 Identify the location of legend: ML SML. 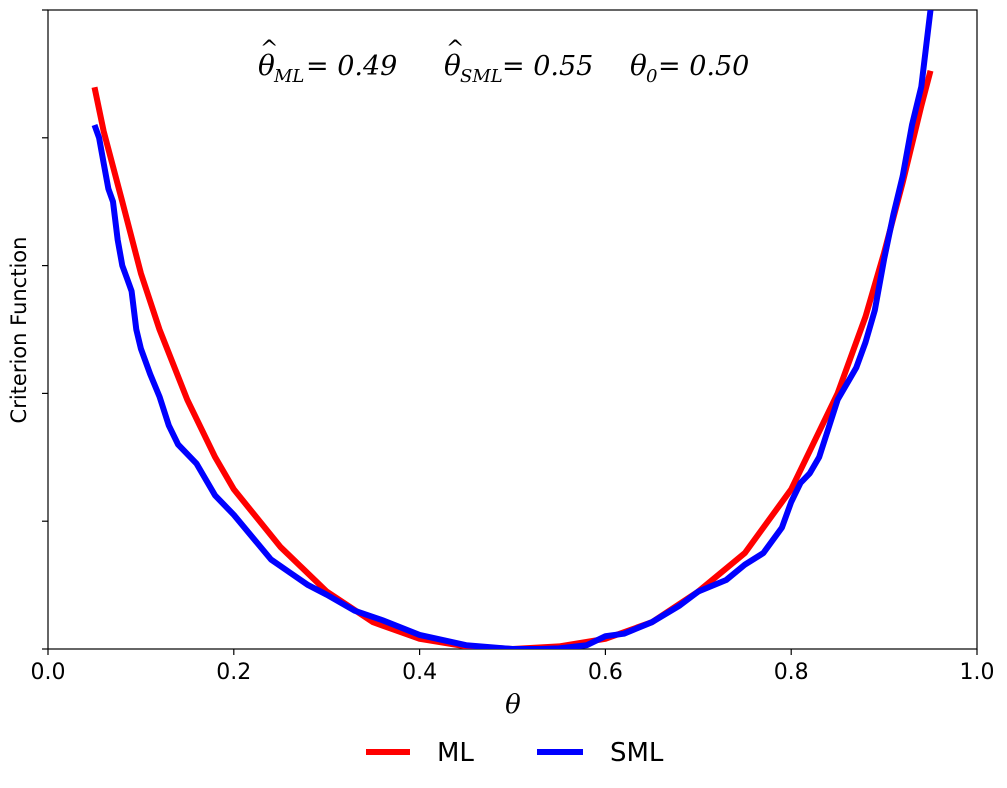
(515, 753).